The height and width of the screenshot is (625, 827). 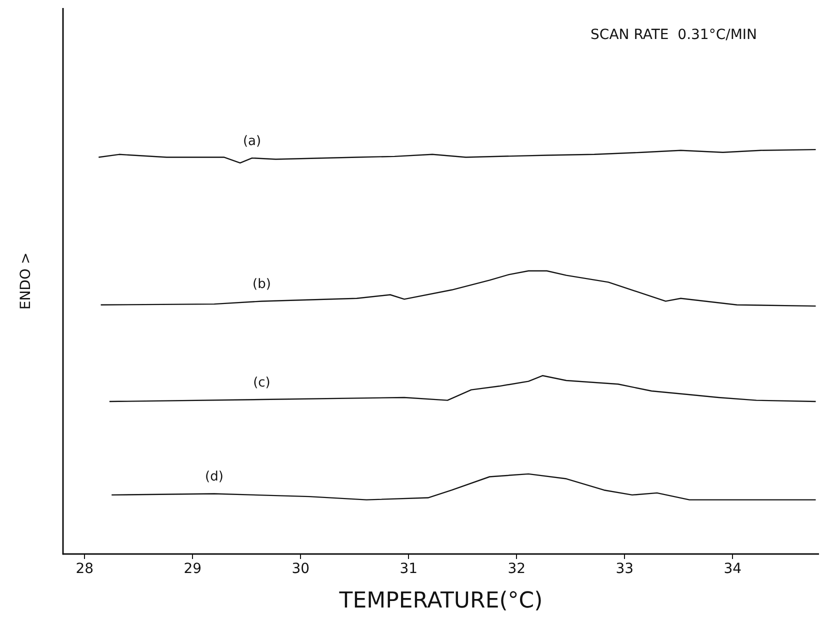 What do you see at coordinates (733, 569) in the screenshot?
I see `x-tick-label: 34` at bounding box center [733, 569].